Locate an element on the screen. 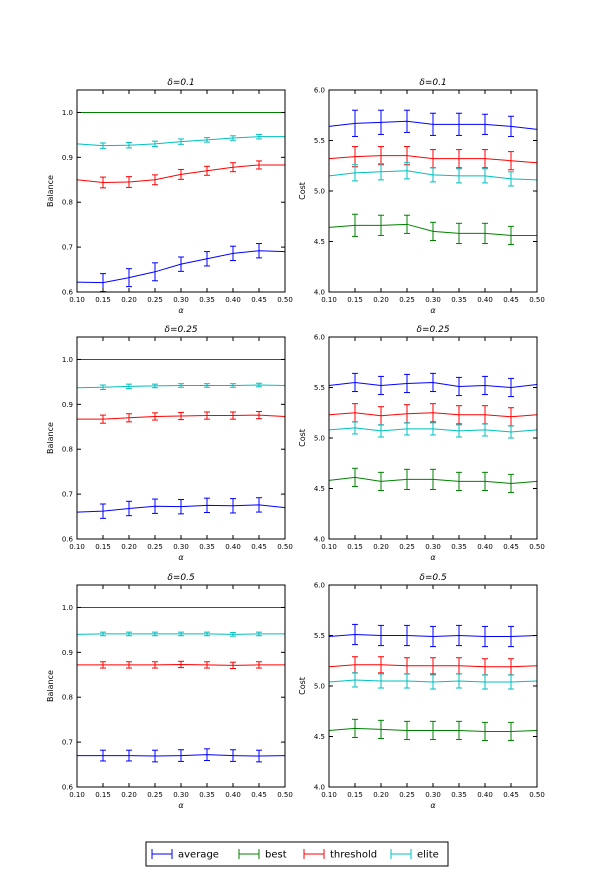 The height and width of the screenshot is (876, 598). legend: average best threshold elite is located at coordinates (297, 854).